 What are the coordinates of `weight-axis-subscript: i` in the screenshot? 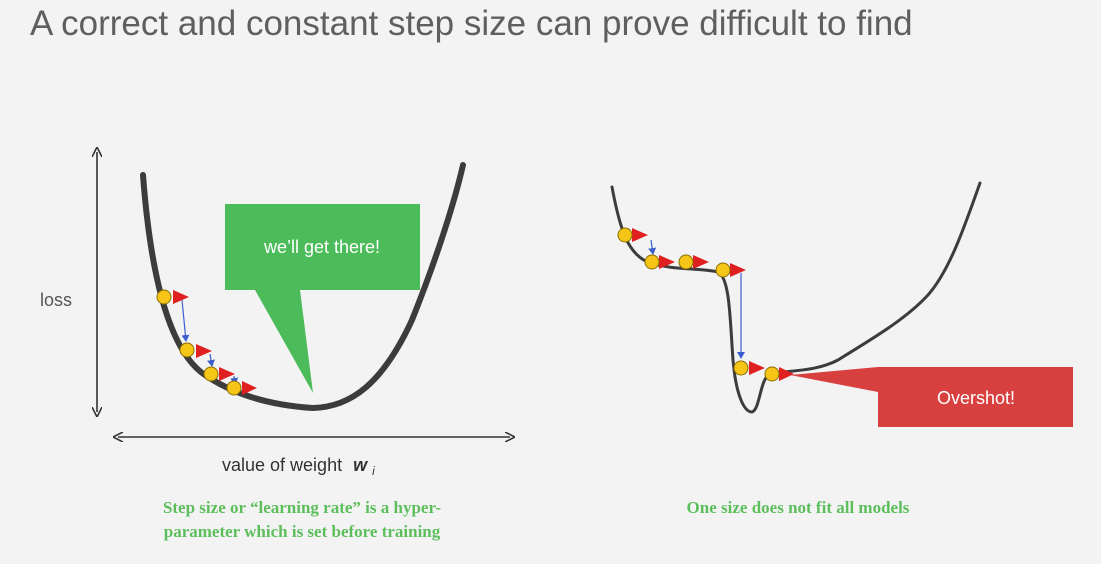 It's located at (373, 471).